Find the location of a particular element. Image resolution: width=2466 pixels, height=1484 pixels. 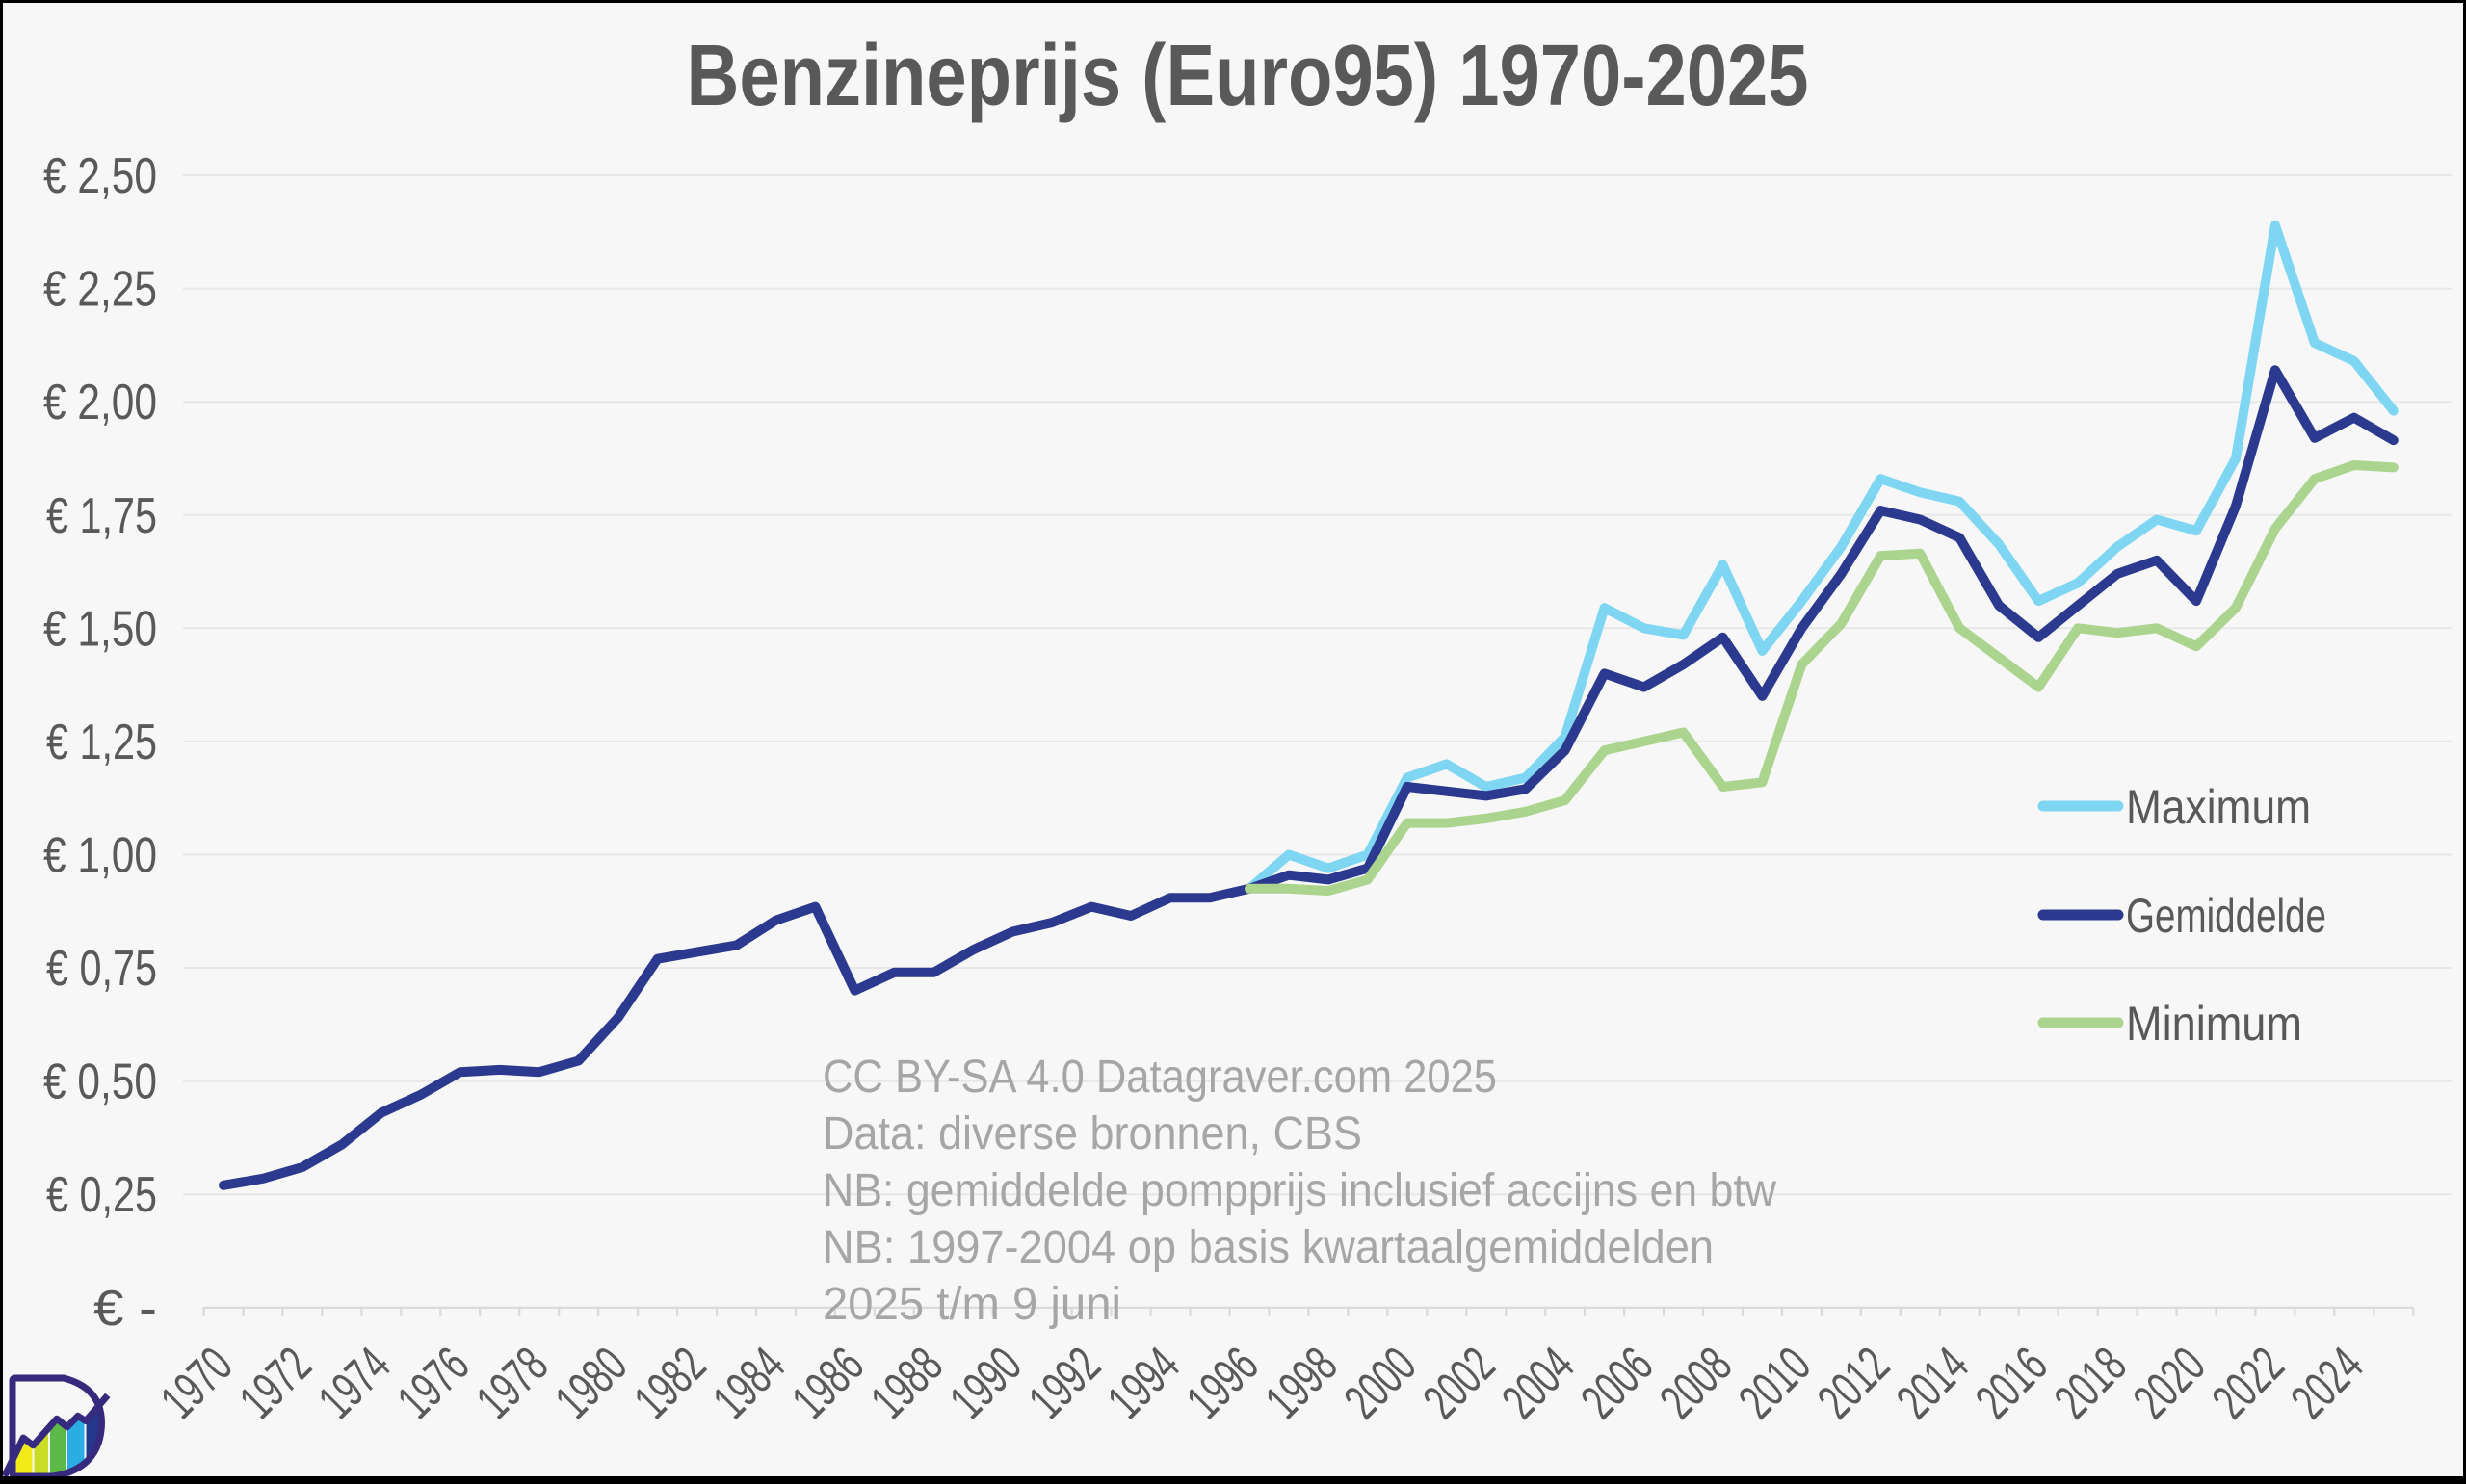

svg-text:Benzineprijs (Euro95) 1970-202: Benzineprijs (Euro95) 1970-2025 is located at coordinates (1248, 76).